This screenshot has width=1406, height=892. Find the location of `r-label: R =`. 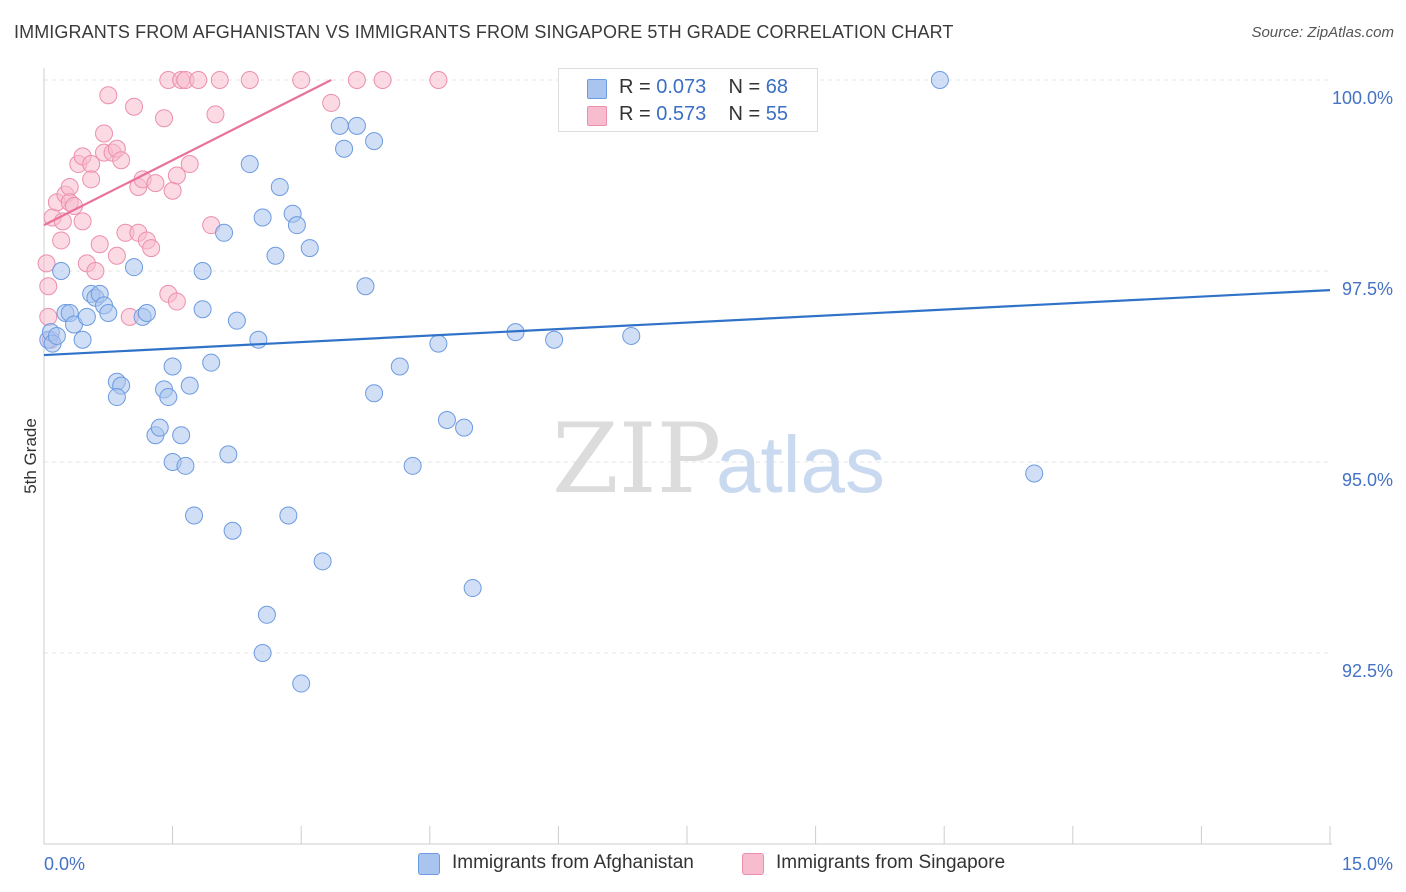

r-label: R = is located at coordinates (635, 114).